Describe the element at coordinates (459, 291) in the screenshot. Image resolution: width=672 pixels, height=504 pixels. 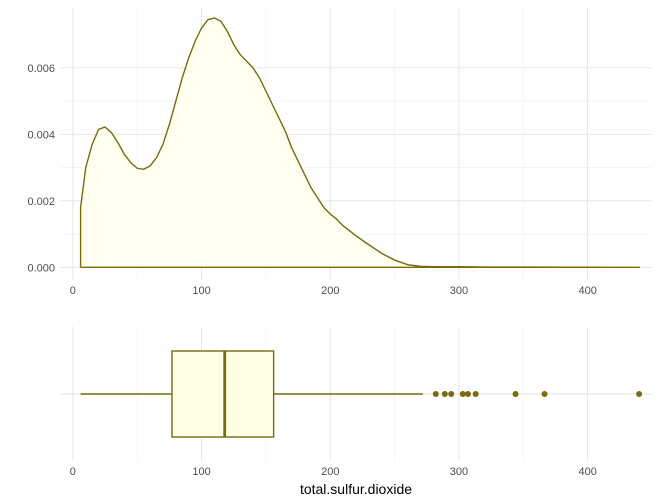
I see `density-x-tick-label: 300` at that location.